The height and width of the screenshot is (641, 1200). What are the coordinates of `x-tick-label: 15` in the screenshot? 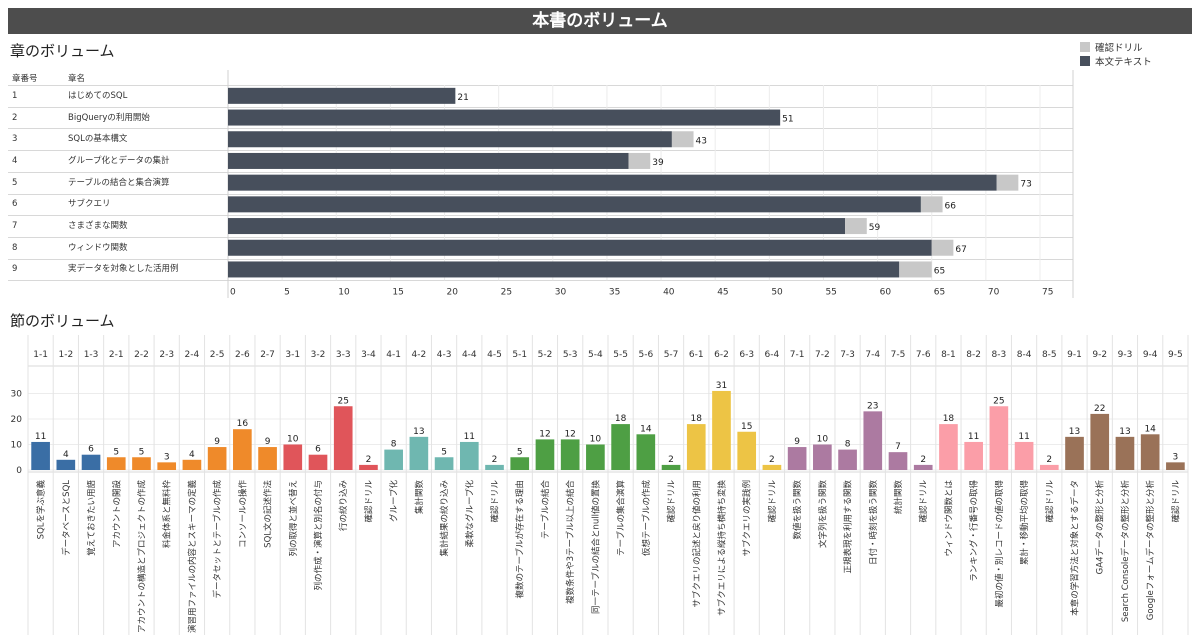 It's located at (397, 292).